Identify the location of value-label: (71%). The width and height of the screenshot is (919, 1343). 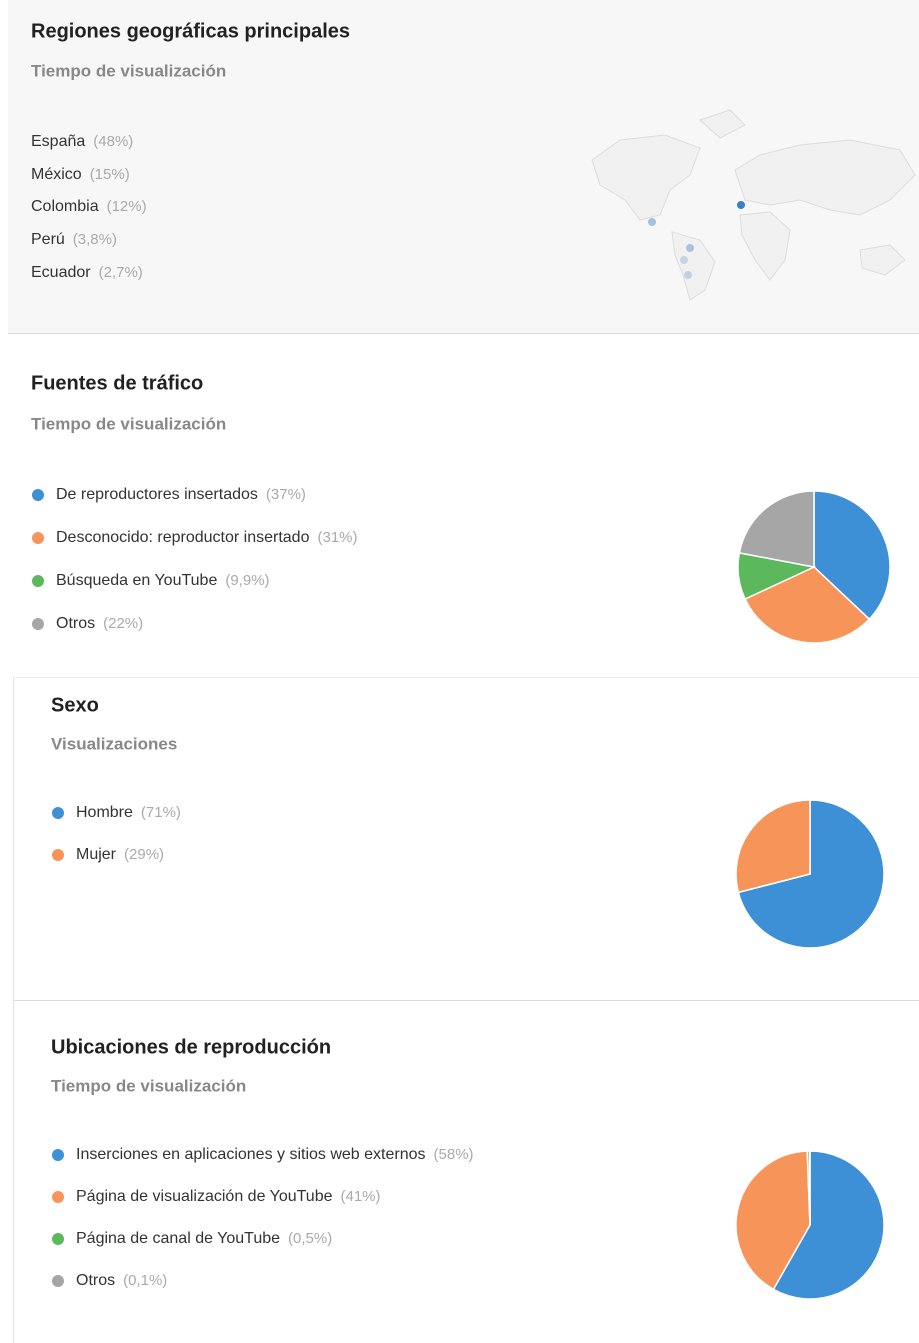
(161, 812).